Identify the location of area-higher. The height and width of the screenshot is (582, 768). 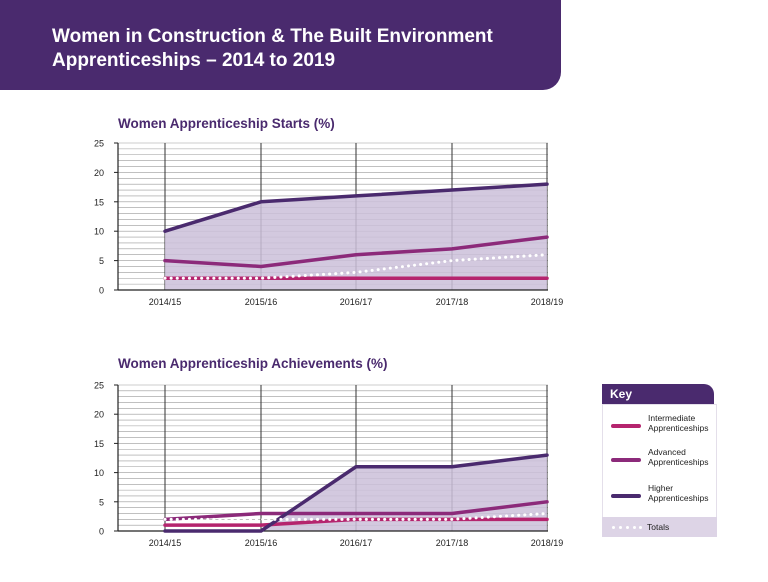
(356, 237).